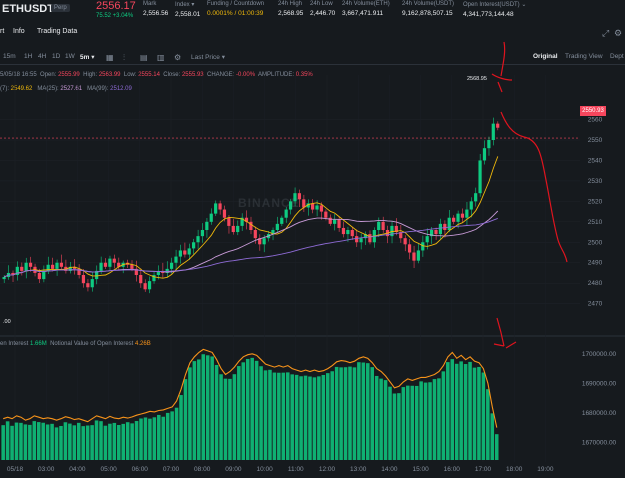  What do you see at coordinates (9, 56) in the screenshot?
I see `interval-15m: 15m` at bounding box center [9, 56].